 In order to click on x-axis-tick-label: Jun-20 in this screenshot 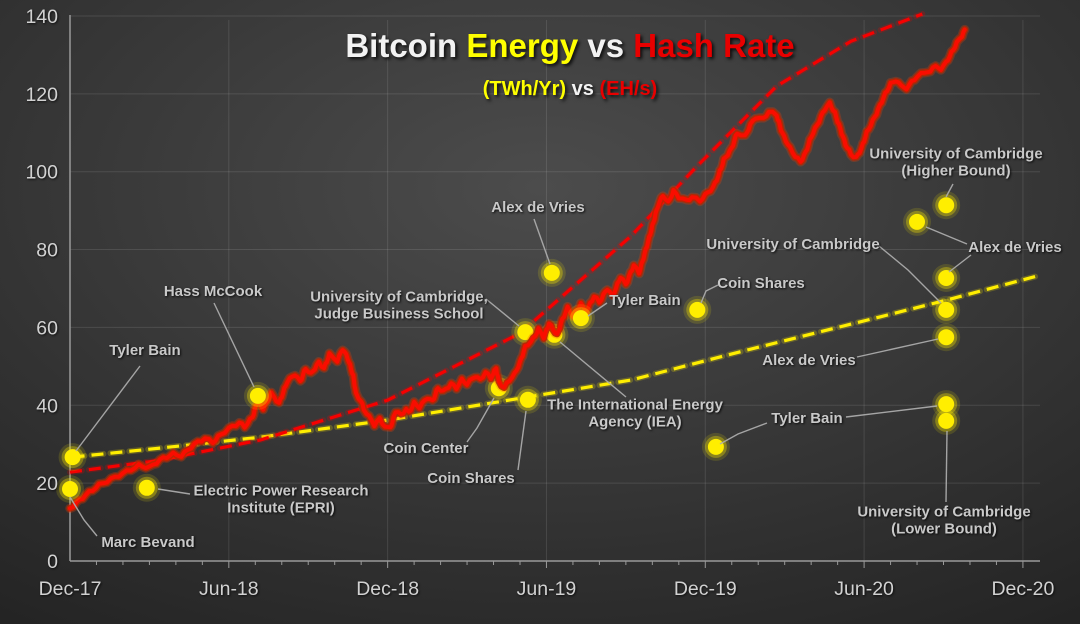, I will do `click(864, 589)`.